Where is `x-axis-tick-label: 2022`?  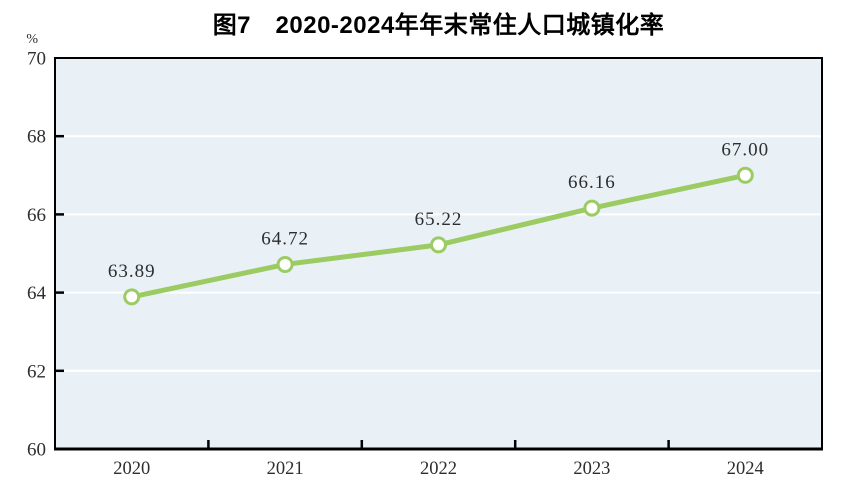 x-axis-tick-label: 2022 is located at coordinates (438, 469).